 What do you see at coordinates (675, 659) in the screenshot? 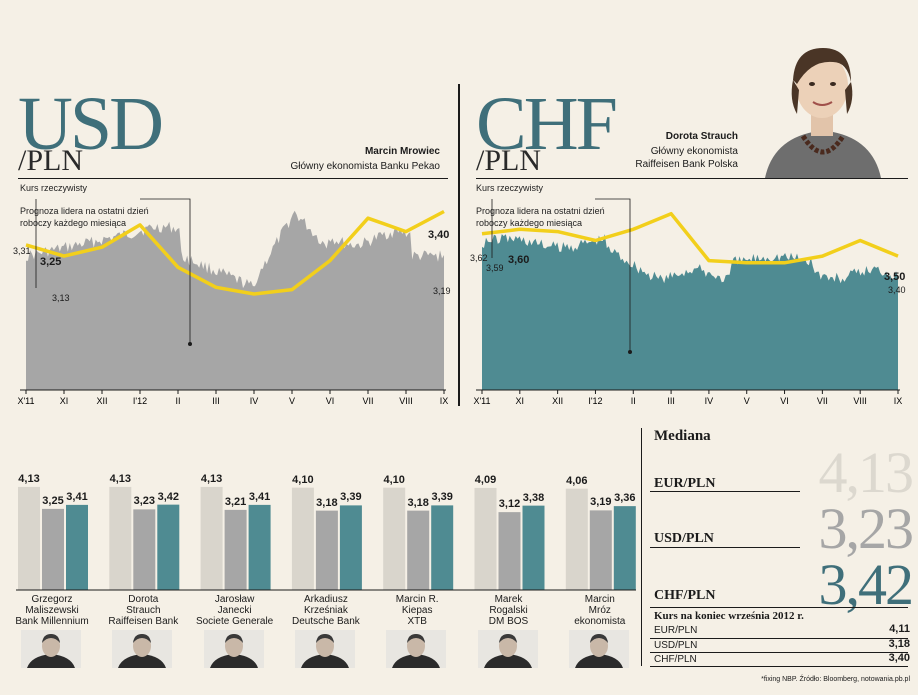
I see `eom-chf-label: CHF/PLN` at bounding box center [675, 659].